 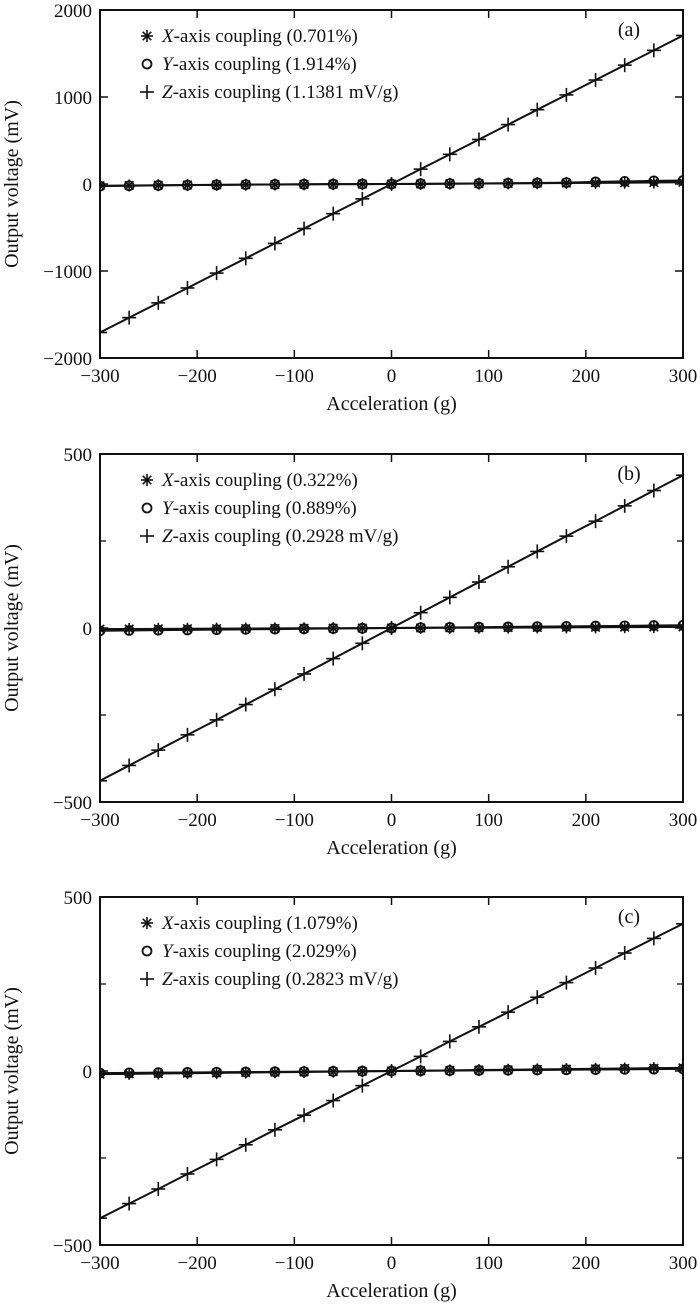 I want to click on legend-entry-z: Z-axis coupling (0.2928 mV/g), so click(x=280, y=536).